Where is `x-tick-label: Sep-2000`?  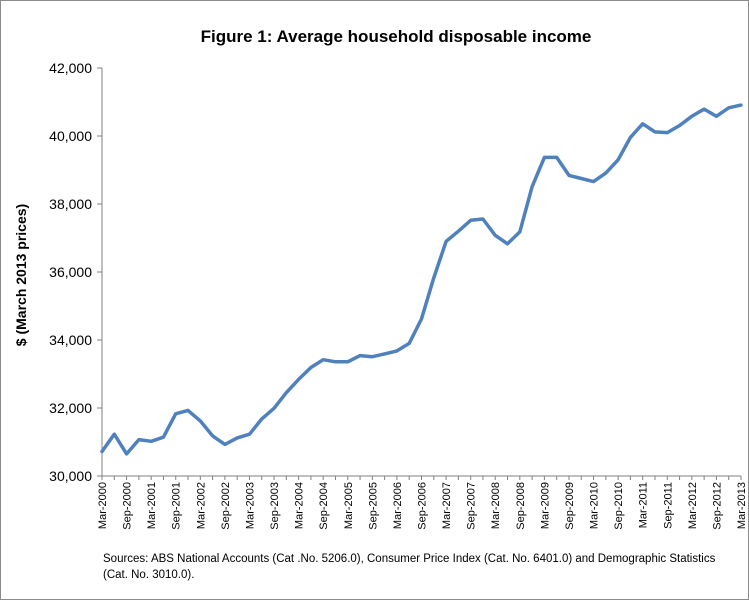
x-tick-label: Sep-2000 is located at coordinates (128, 506).